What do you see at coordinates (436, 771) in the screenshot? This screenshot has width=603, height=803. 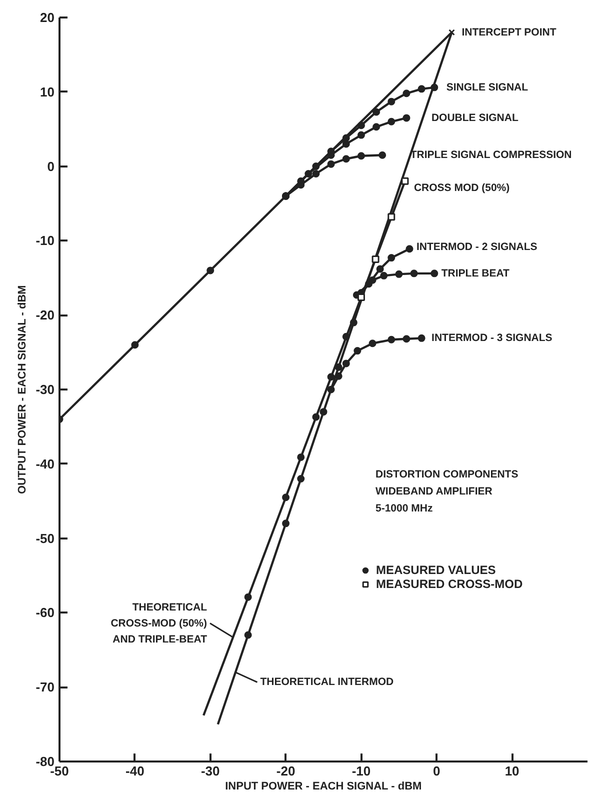 I see `x-tick-label: 0` at bounding box center [436, 771].